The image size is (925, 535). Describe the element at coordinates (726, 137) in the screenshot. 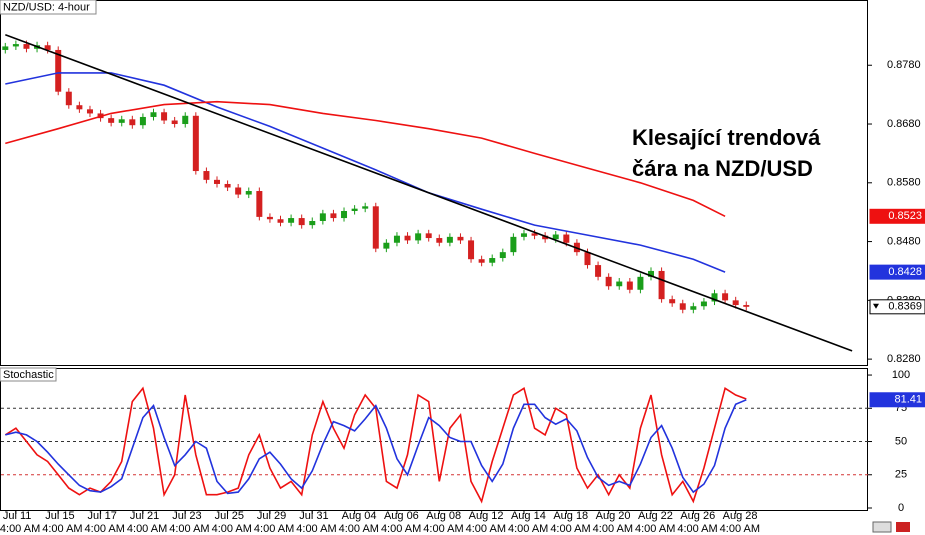

I see `annotation: Klesající trendová` at that location.